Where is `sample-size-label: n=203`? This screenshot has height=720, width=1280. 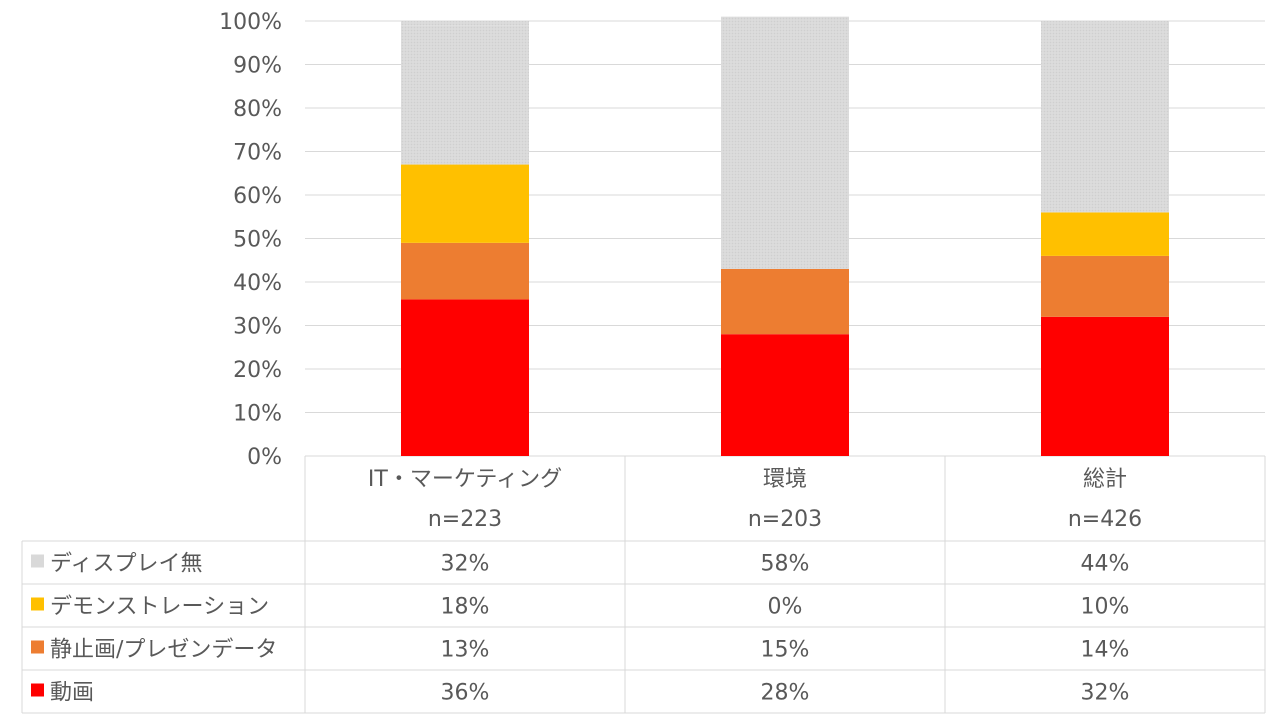 sample-size-label: n=203 is located at coordinates (785, 519).